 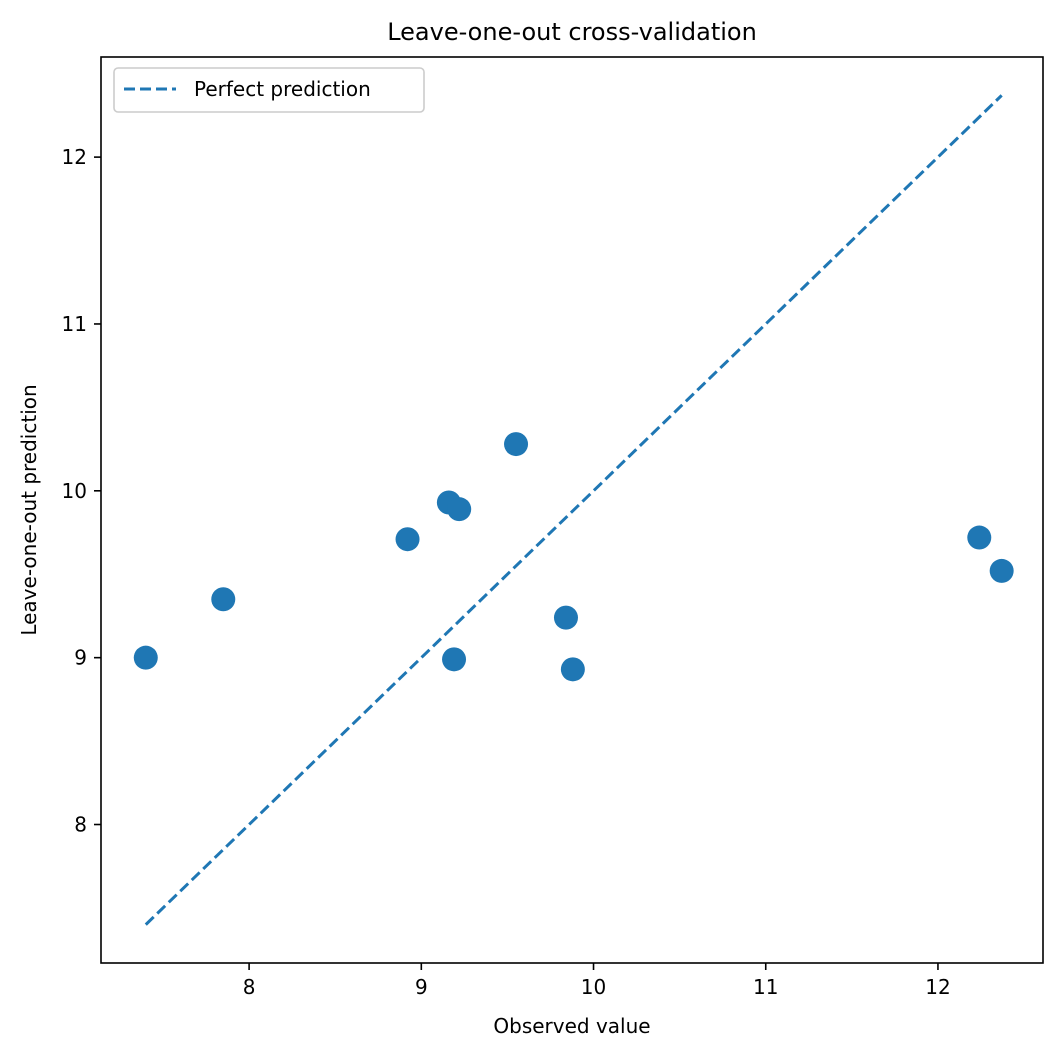 I want to click on legend-box, so click(x=269, y=90).